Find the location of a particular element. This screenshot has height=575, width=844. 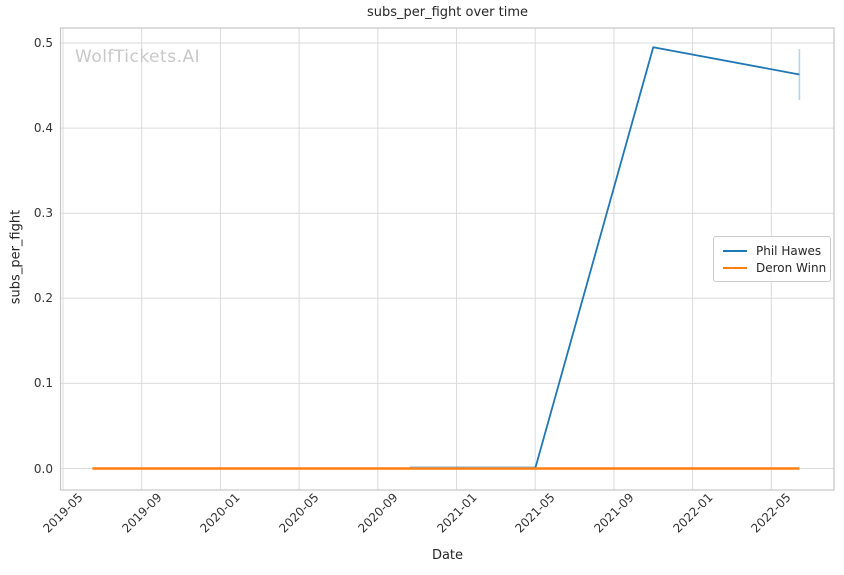

y-tick-label: 0.4 is located at coordinates (43, 128).